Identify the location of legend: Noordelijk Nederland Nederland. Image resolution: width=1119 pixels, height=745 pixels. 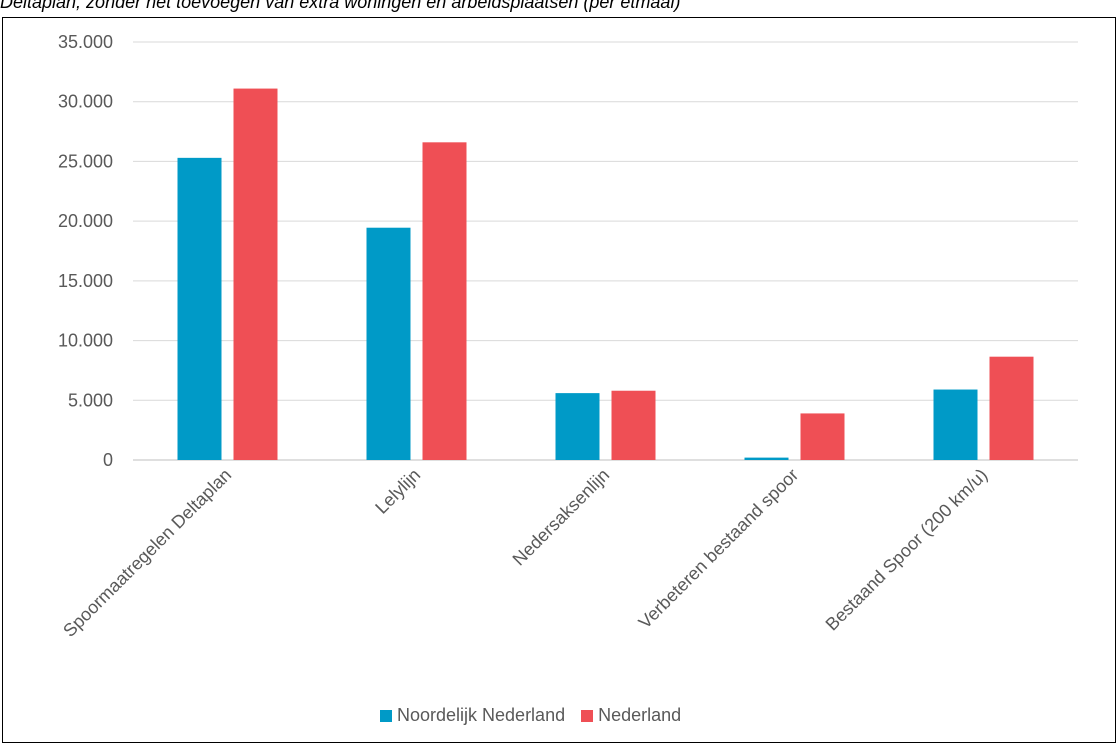
(538, 715).